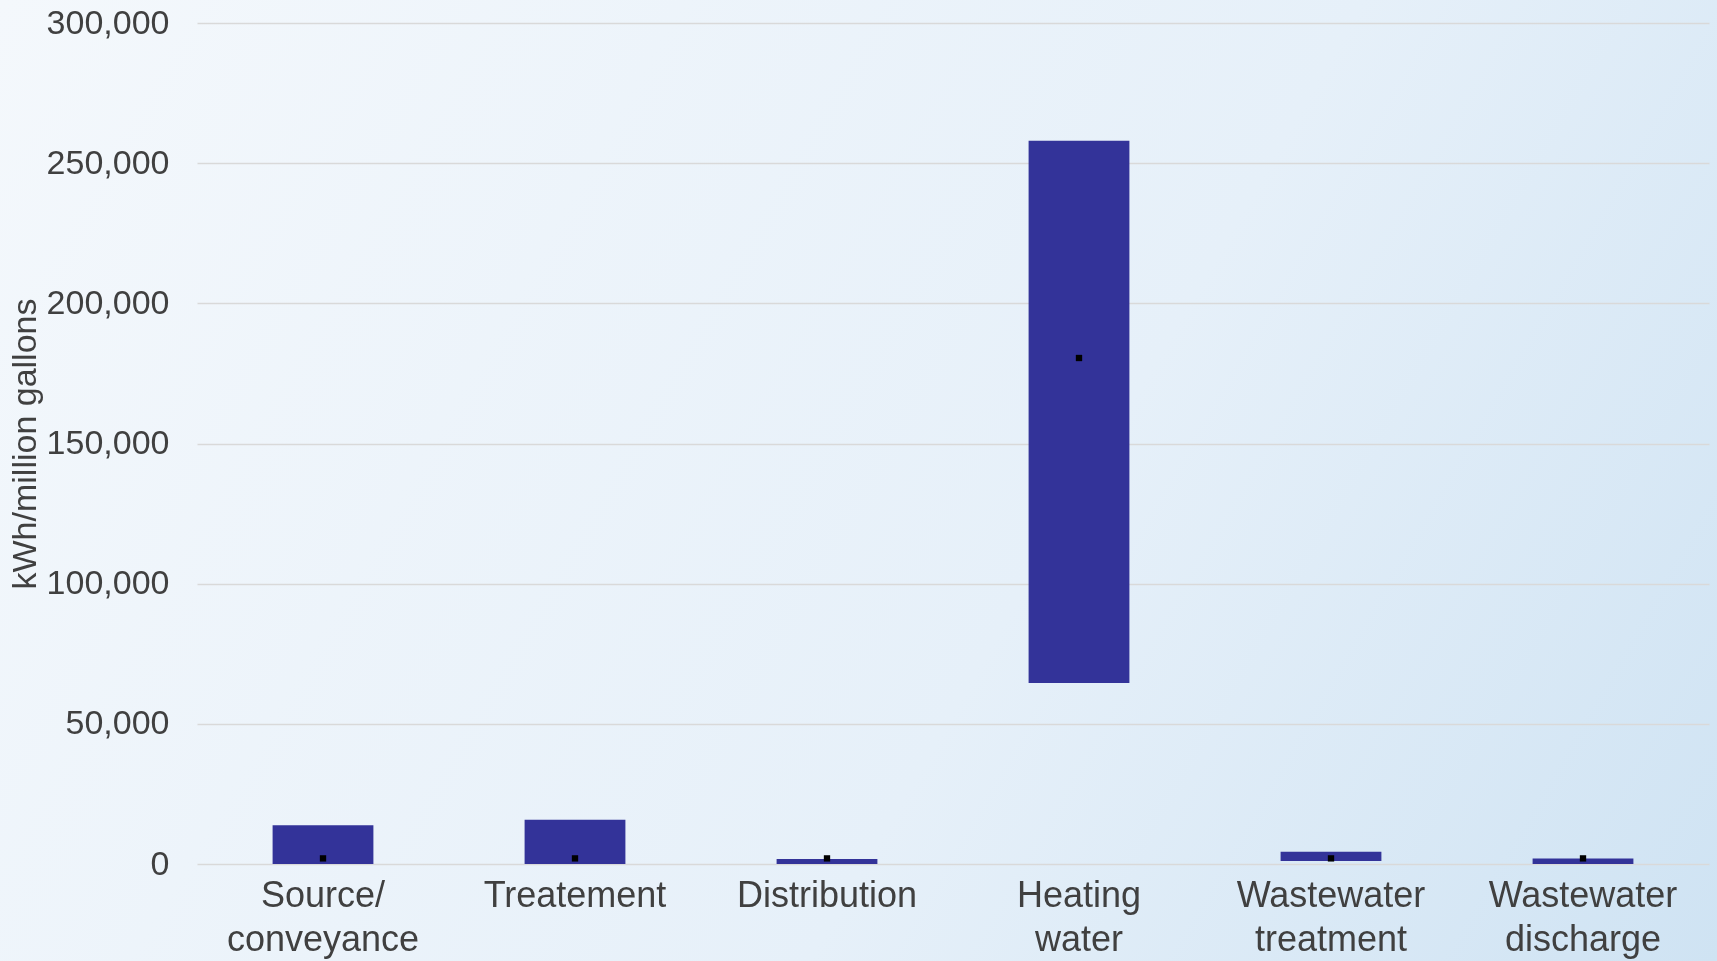 The height and width of the screenshot is (961, 1717). What do you see at coordinates (117, 722) in the screenshot?
I see `y-tick-label: 50,000` at bounding box center [117, 722].